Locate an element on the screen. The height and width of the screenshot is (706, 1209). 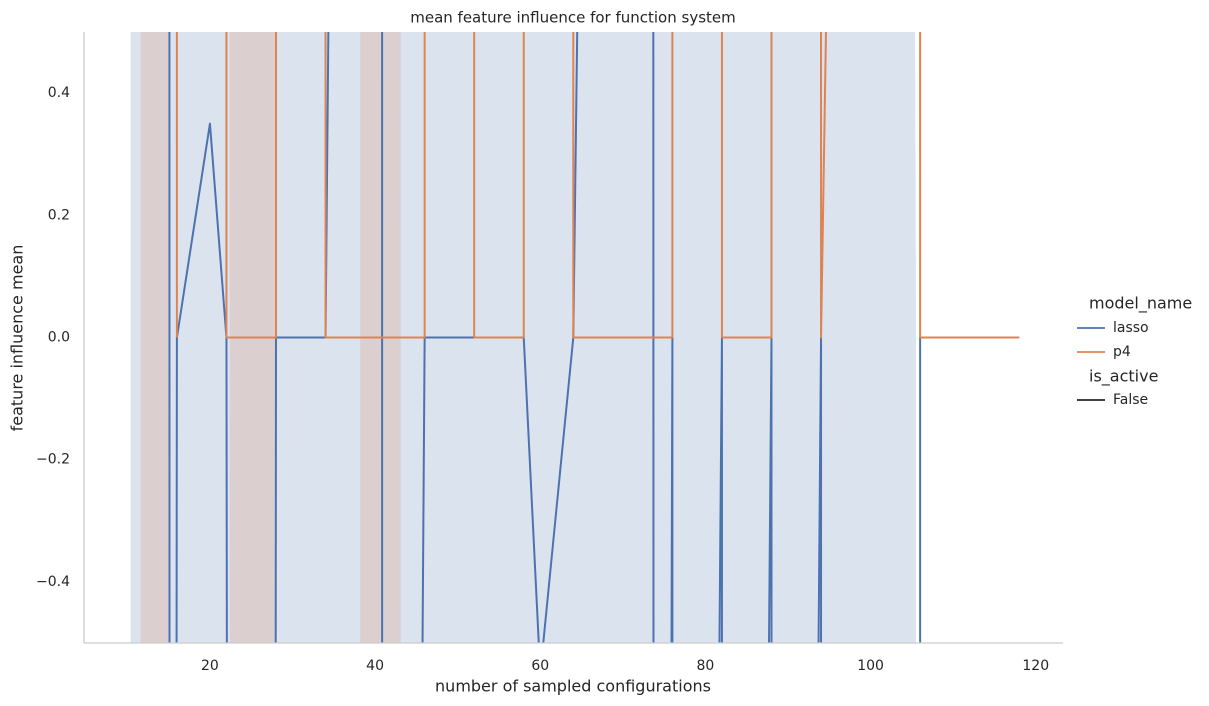
x-tick-label: 20 is located at coordinates (210, 666).